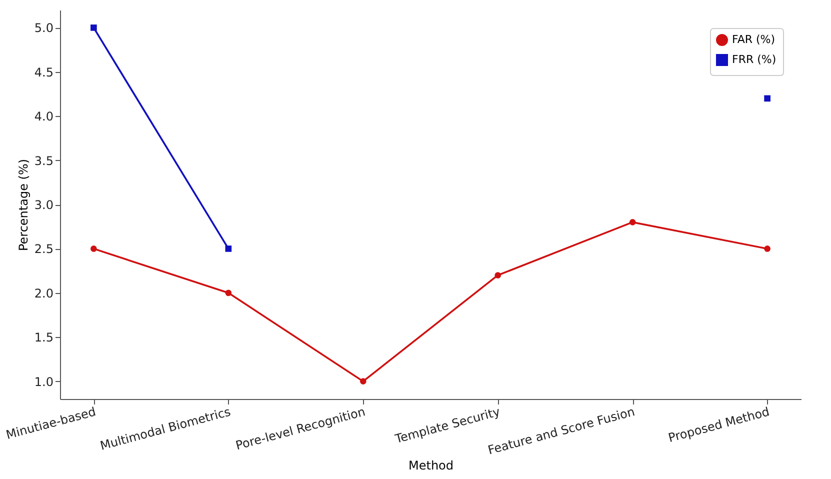  I want to click on y-tick-label: 4.0, so click(44, 117).